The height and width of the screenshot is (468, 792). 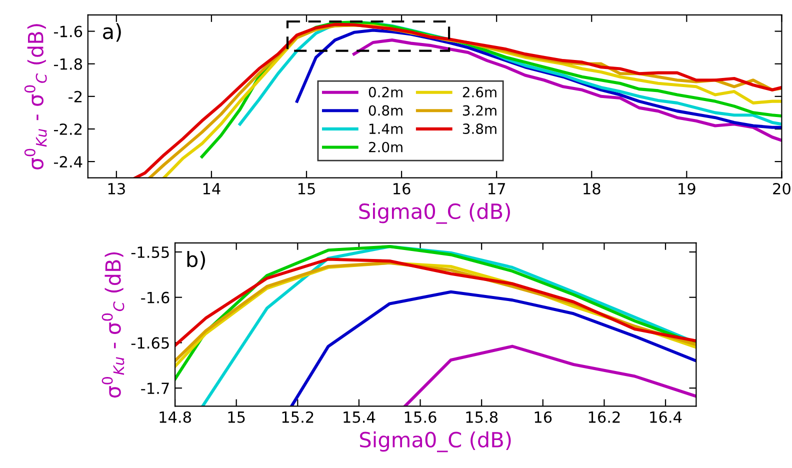 I want to click on legend-label: 1.4m, so click(x=385, y=129).